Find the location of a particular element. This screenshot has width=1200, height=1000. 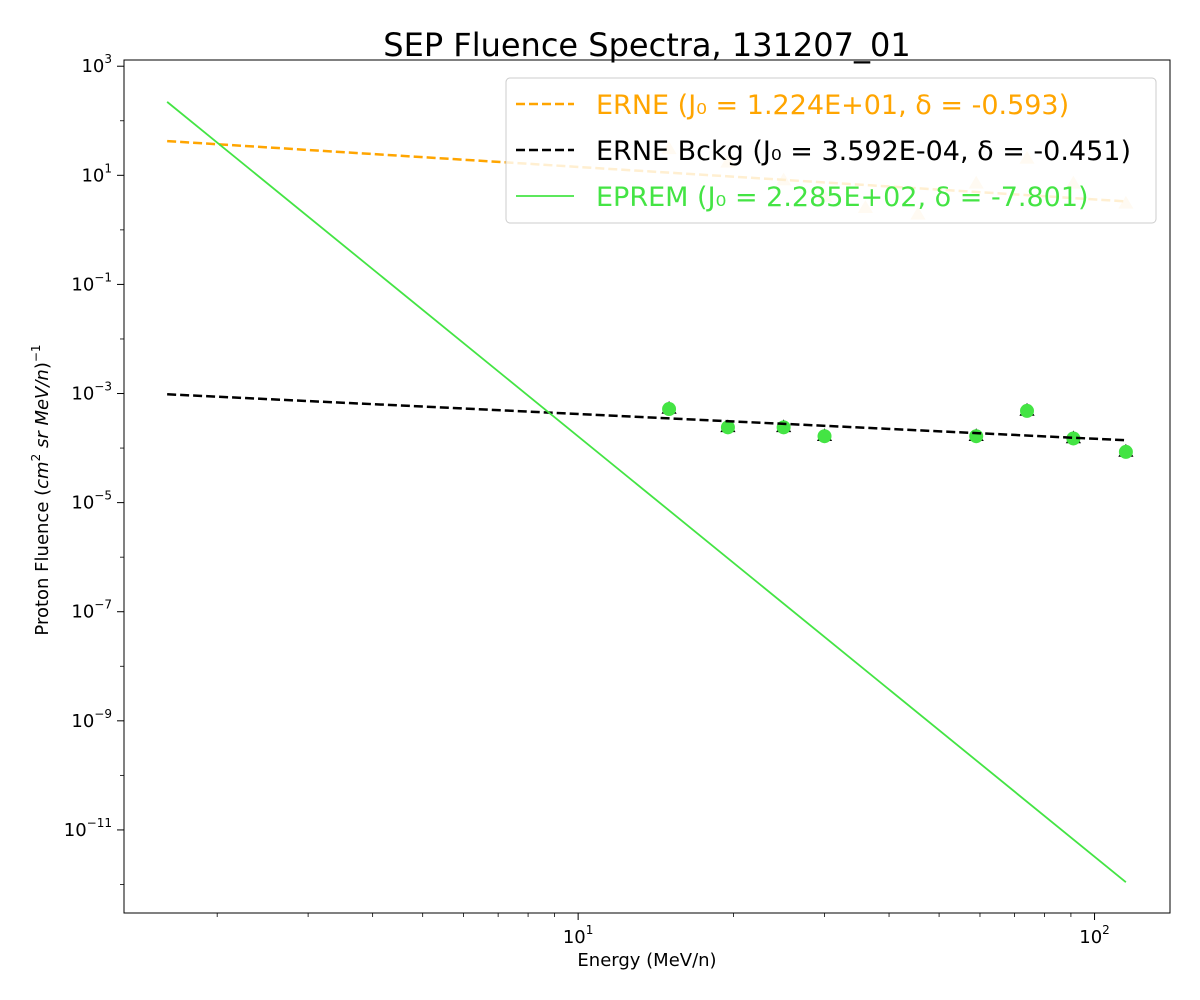

chart-title: SEP Fluence Spectra, 131207_01 is located at coordinates (646, 45).